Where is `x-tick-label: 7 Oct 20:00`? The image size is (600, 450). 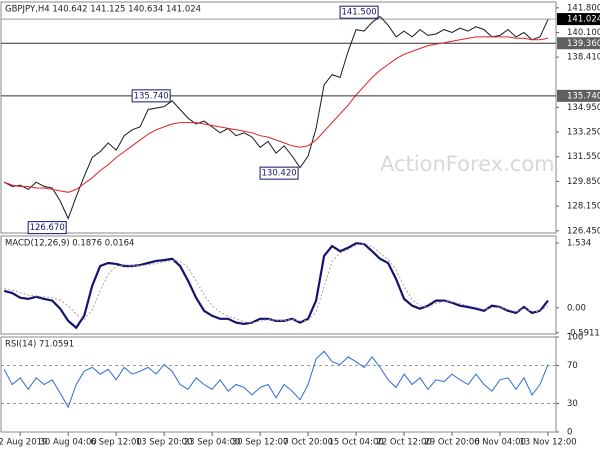 x-tick-label: 7 Oct 20:00 is located at coordinates (308, 443).